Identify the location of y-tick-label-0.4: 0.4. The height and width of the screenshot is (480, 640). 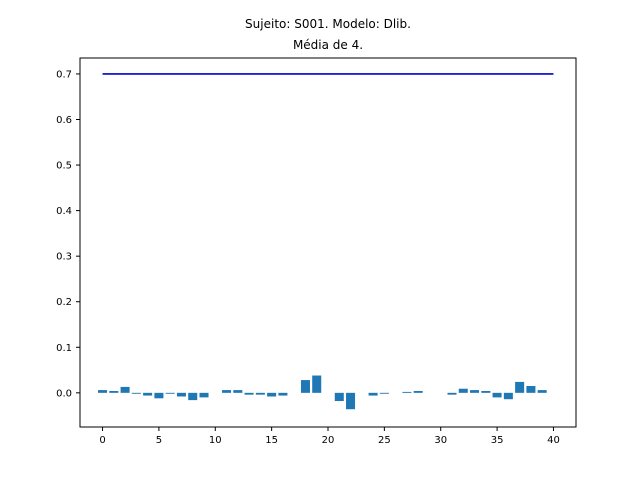
(64, 211).